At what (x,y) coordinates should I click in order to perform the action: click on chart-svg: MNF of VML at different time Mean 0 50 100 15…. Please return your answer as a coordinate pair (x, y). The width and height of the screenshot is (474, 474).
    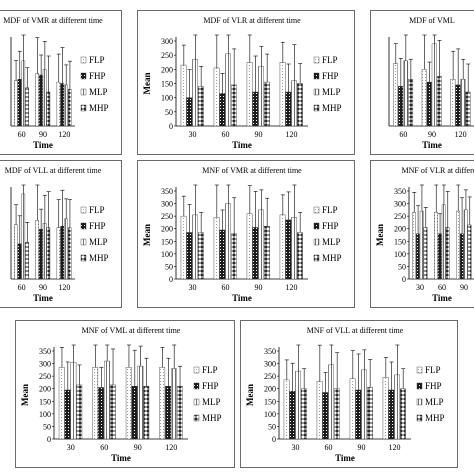
    Looking at the image, I should click on (121, 394).